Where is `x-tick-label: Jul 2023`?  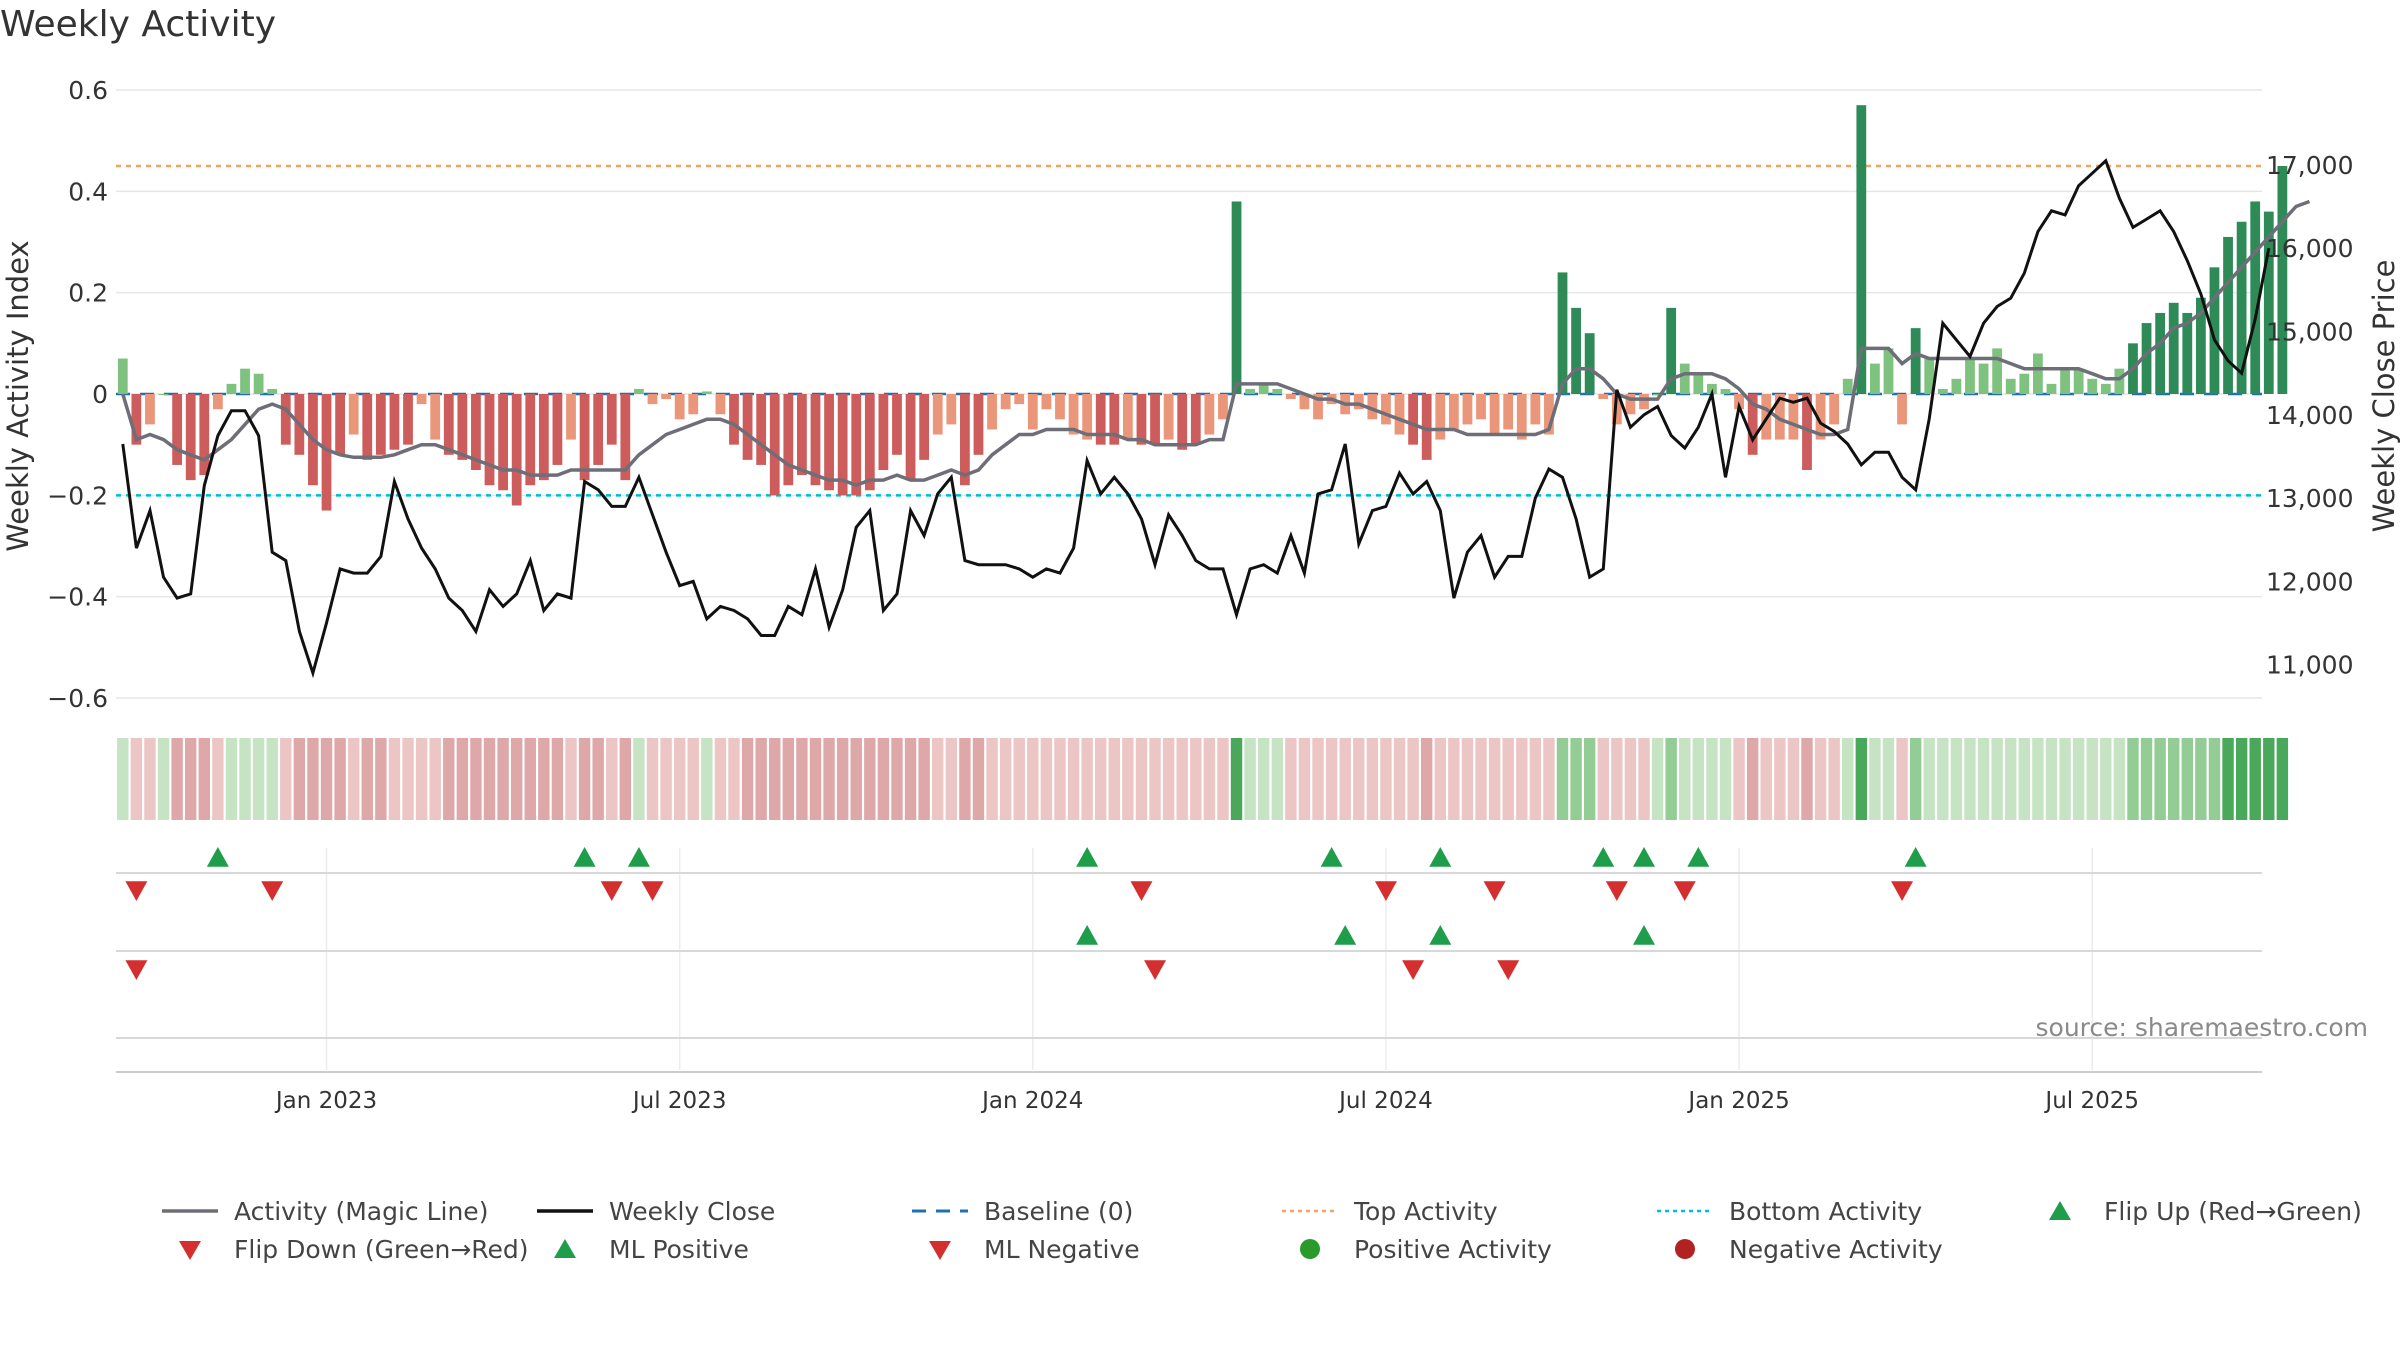
x-tick-label: Jul 2023 is located at coordinates (679, 1101).